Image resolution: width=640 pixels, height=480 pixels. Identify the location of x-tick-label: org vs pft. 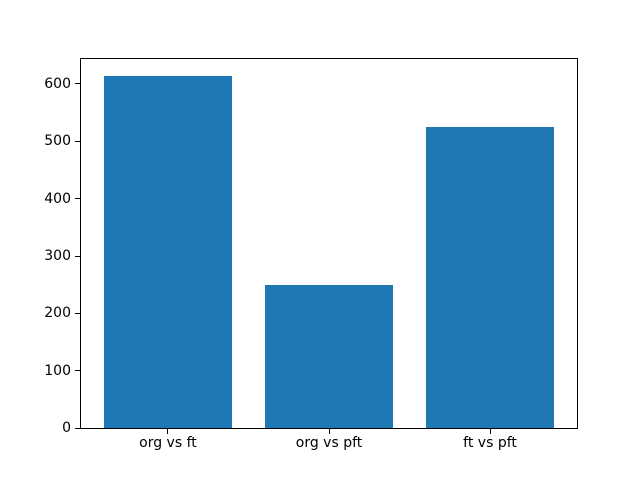
(329, 442).